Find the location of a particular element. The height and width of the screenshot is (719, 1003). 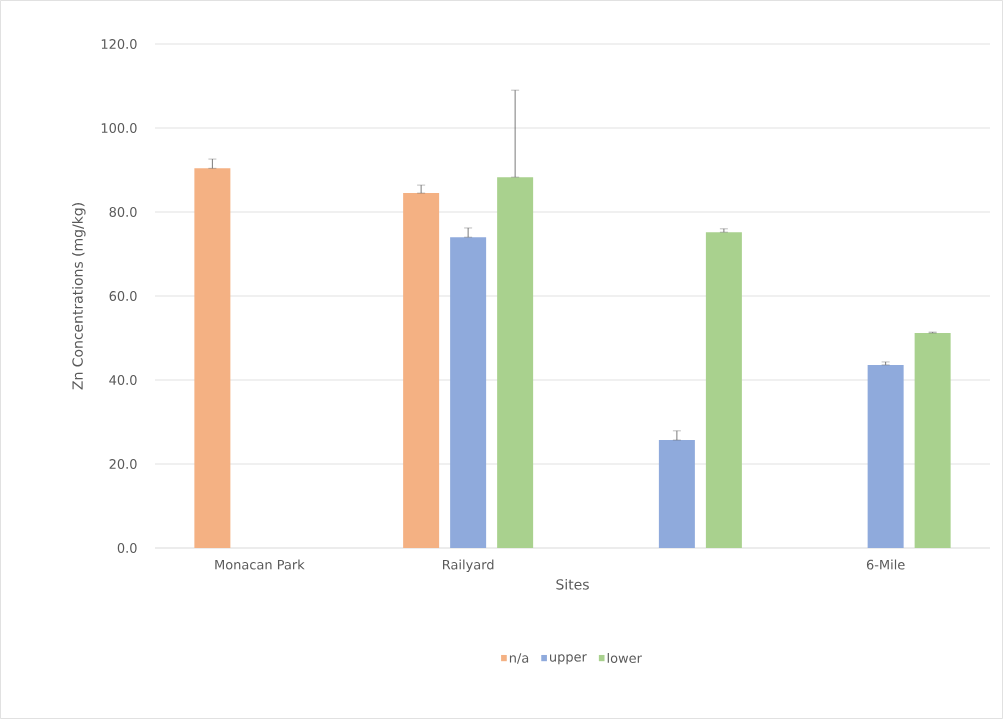

x-tick-label: Monacan Park is located at coordinates (260, 564).